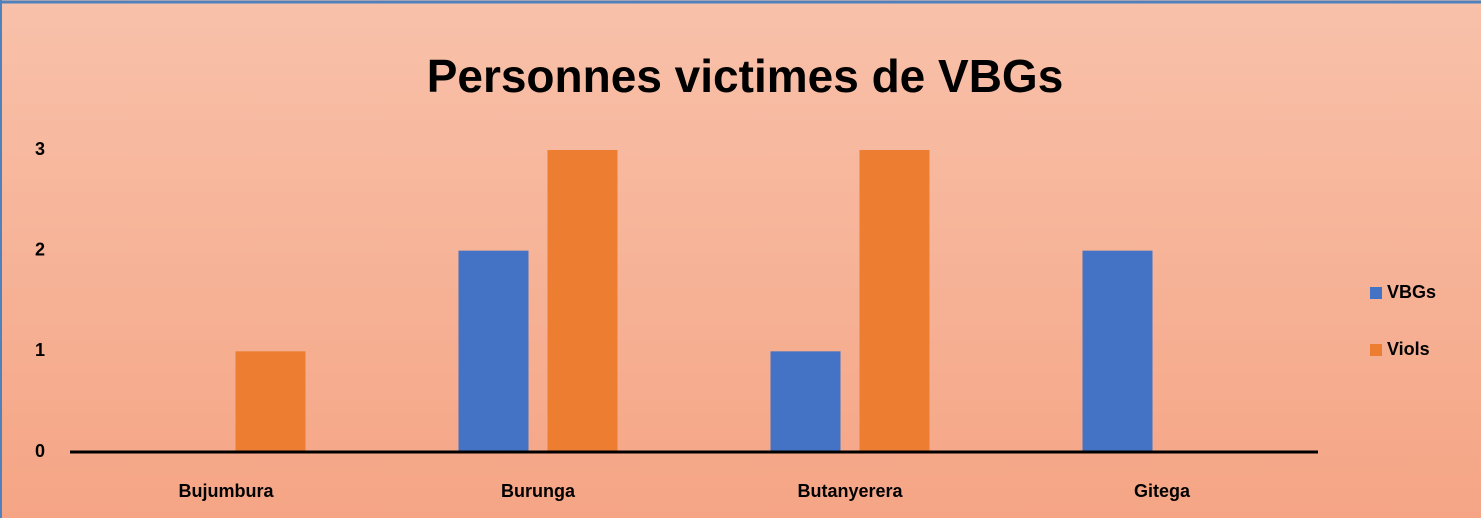 Image resolution: width=1481 pixels, height=518 pixels. I want to click on chart-title: Personnes victimes de VBGs, so click(745, 76).